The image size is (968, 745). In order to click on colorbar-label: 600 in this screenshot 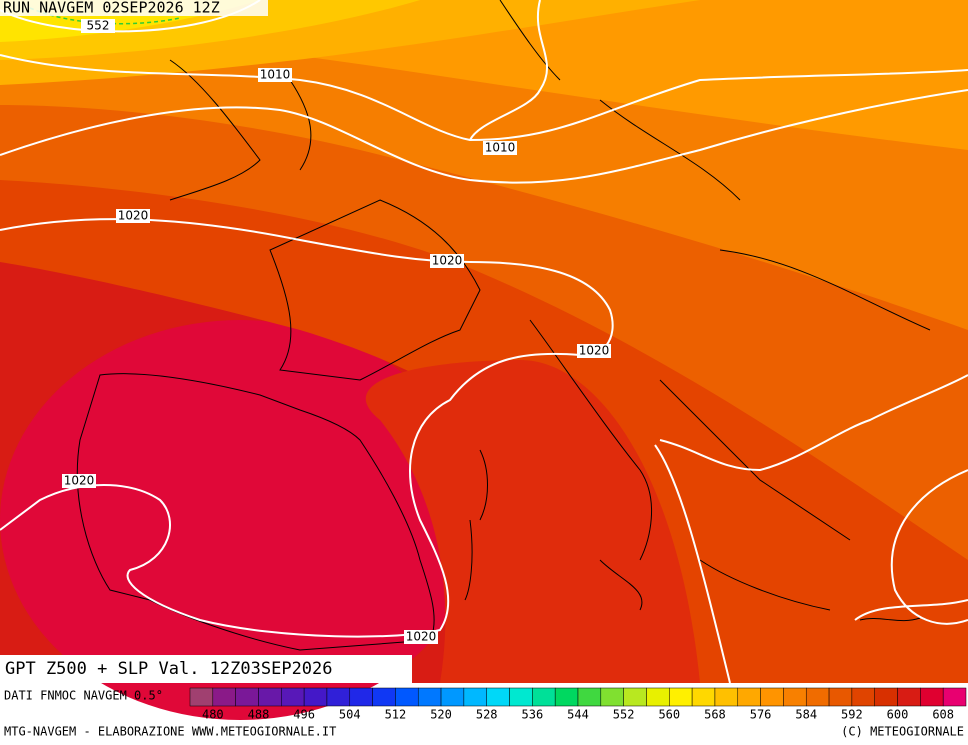, I will do `click(898, 715)`.